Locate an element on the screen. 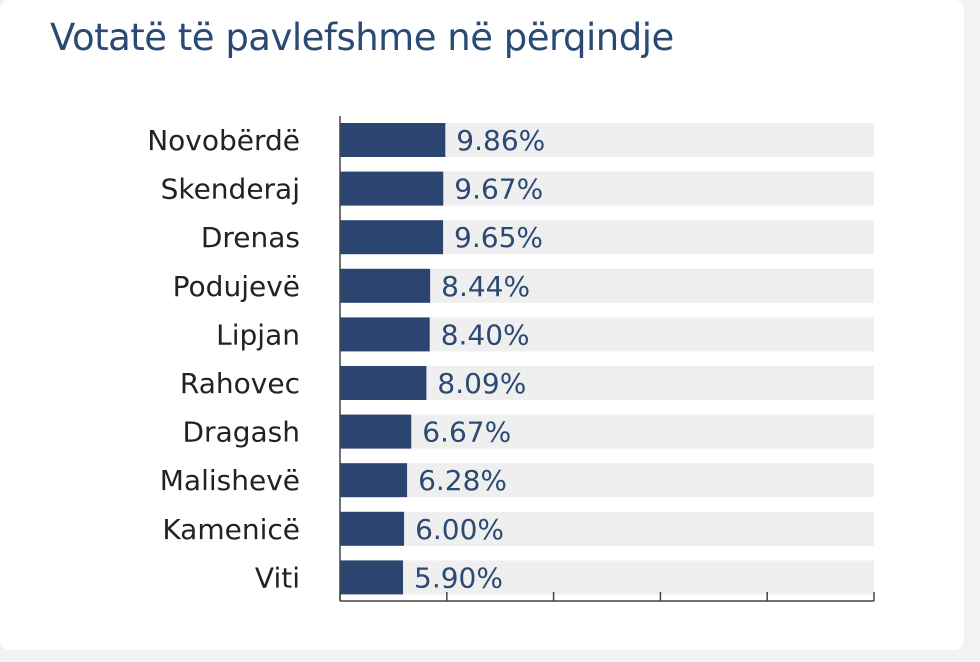 This screenshot has width=980, height=662. category-label: Viti is located at coordinates (277, 577).